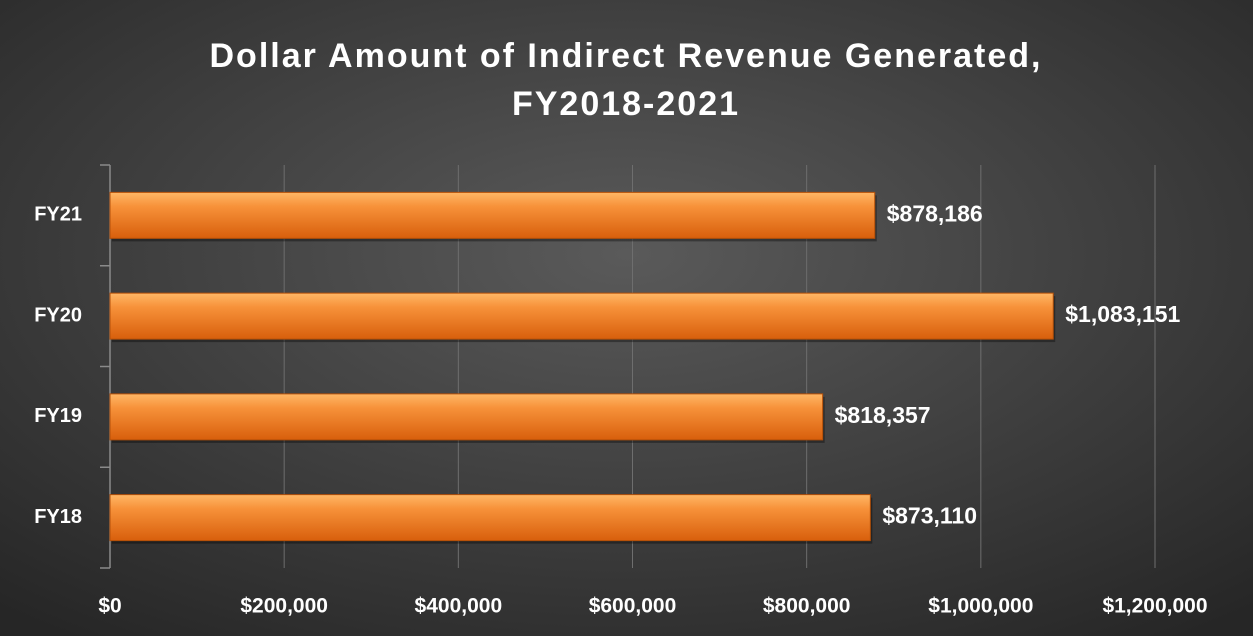  Describe the element at coordinates (284, 606) in the screenshot. I see `x-tick-label: $200,000` at that location.